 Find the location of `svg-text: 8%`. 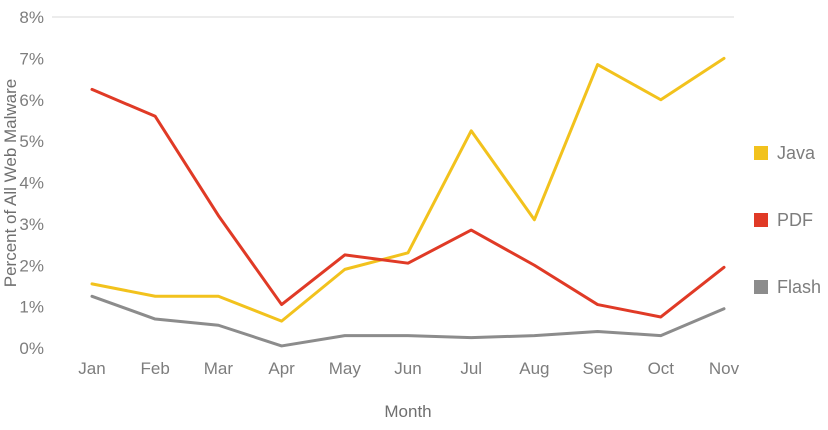

svg-text: 8% is located at coordinates (31, 17).